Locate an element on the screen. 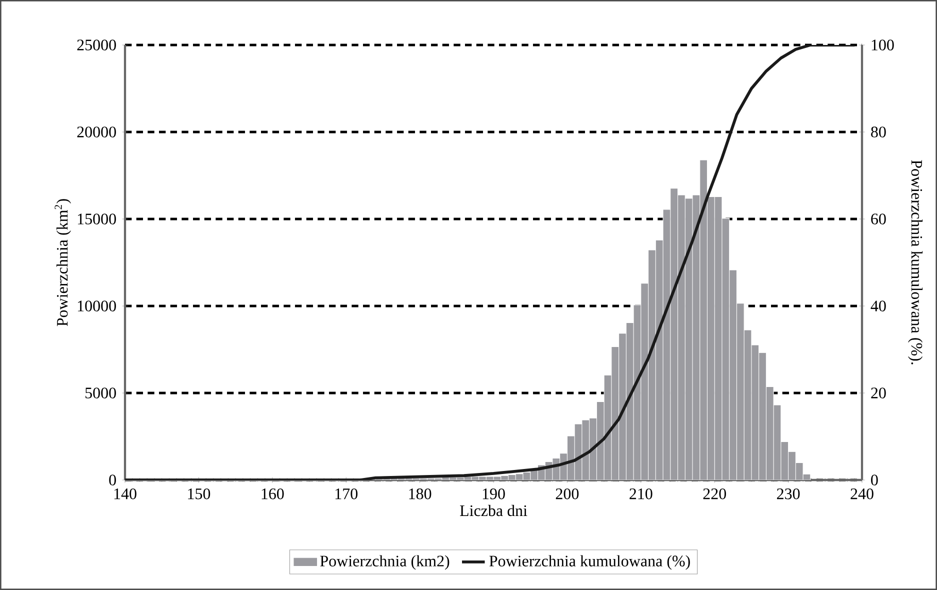  y-tick-label: 20000 is located at coordinates (96, 132).